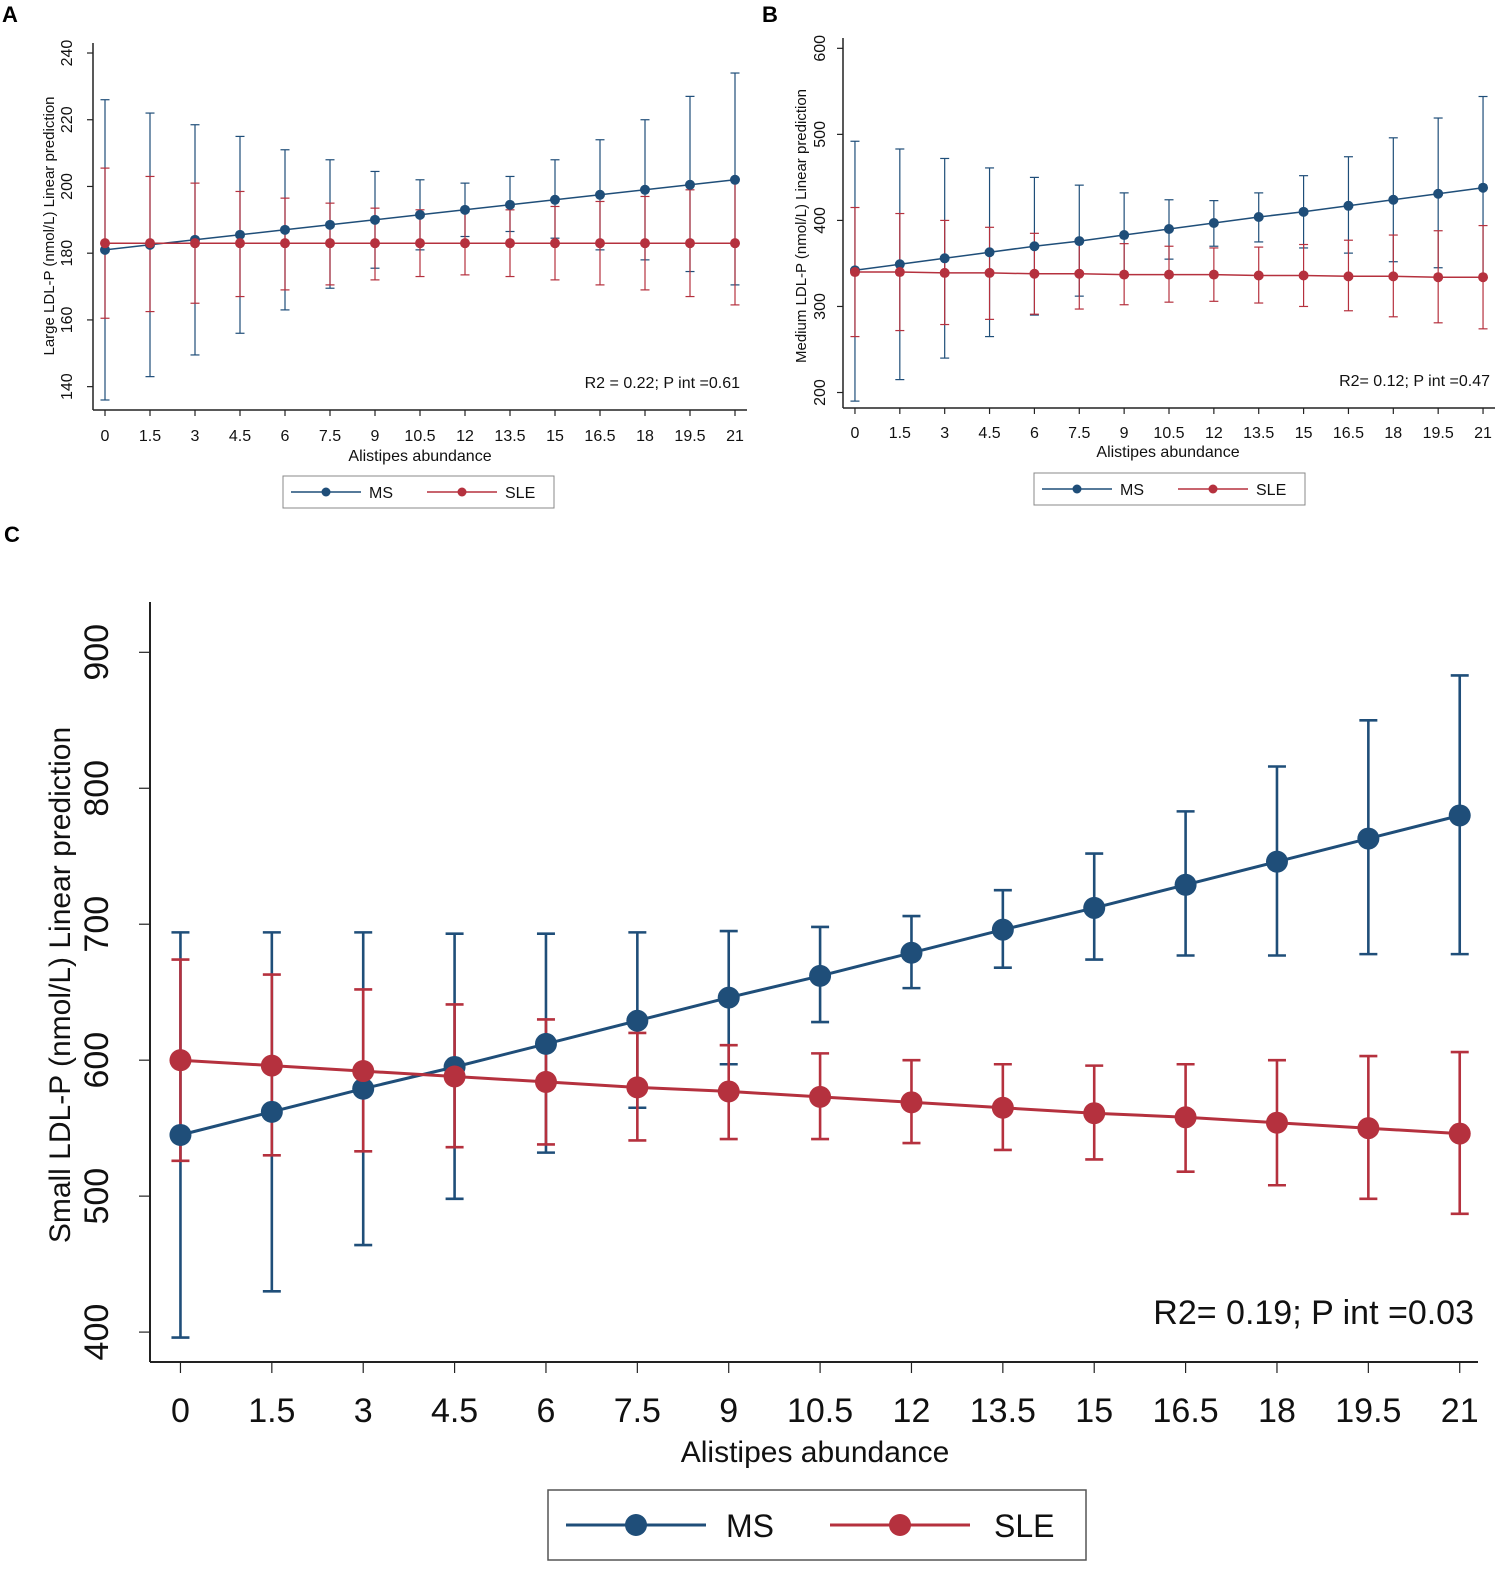  What do you see at coordinates (114, 992) in the screenshot?
I see `y-ticks: 400 500 600 700 800 900` at bounding box center [114, 992].